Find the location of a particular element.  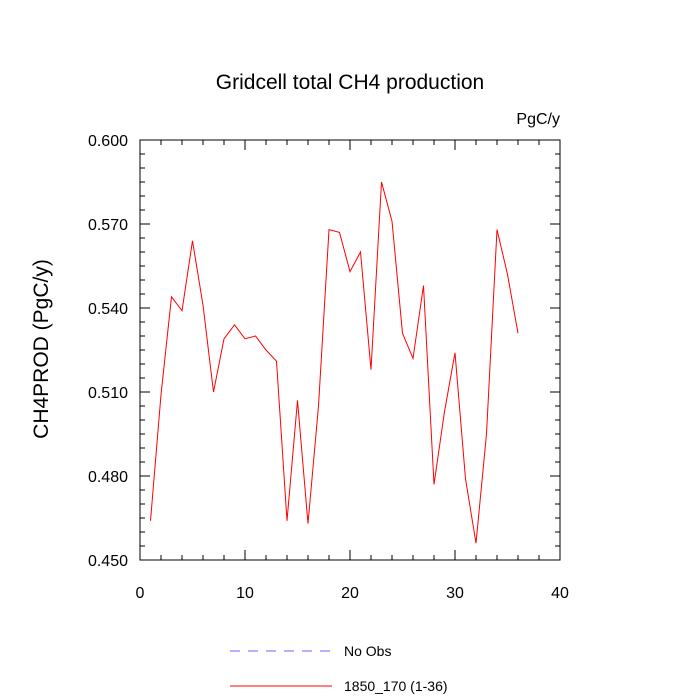

units-label: PgC/y is located at coordinates (538, 119).